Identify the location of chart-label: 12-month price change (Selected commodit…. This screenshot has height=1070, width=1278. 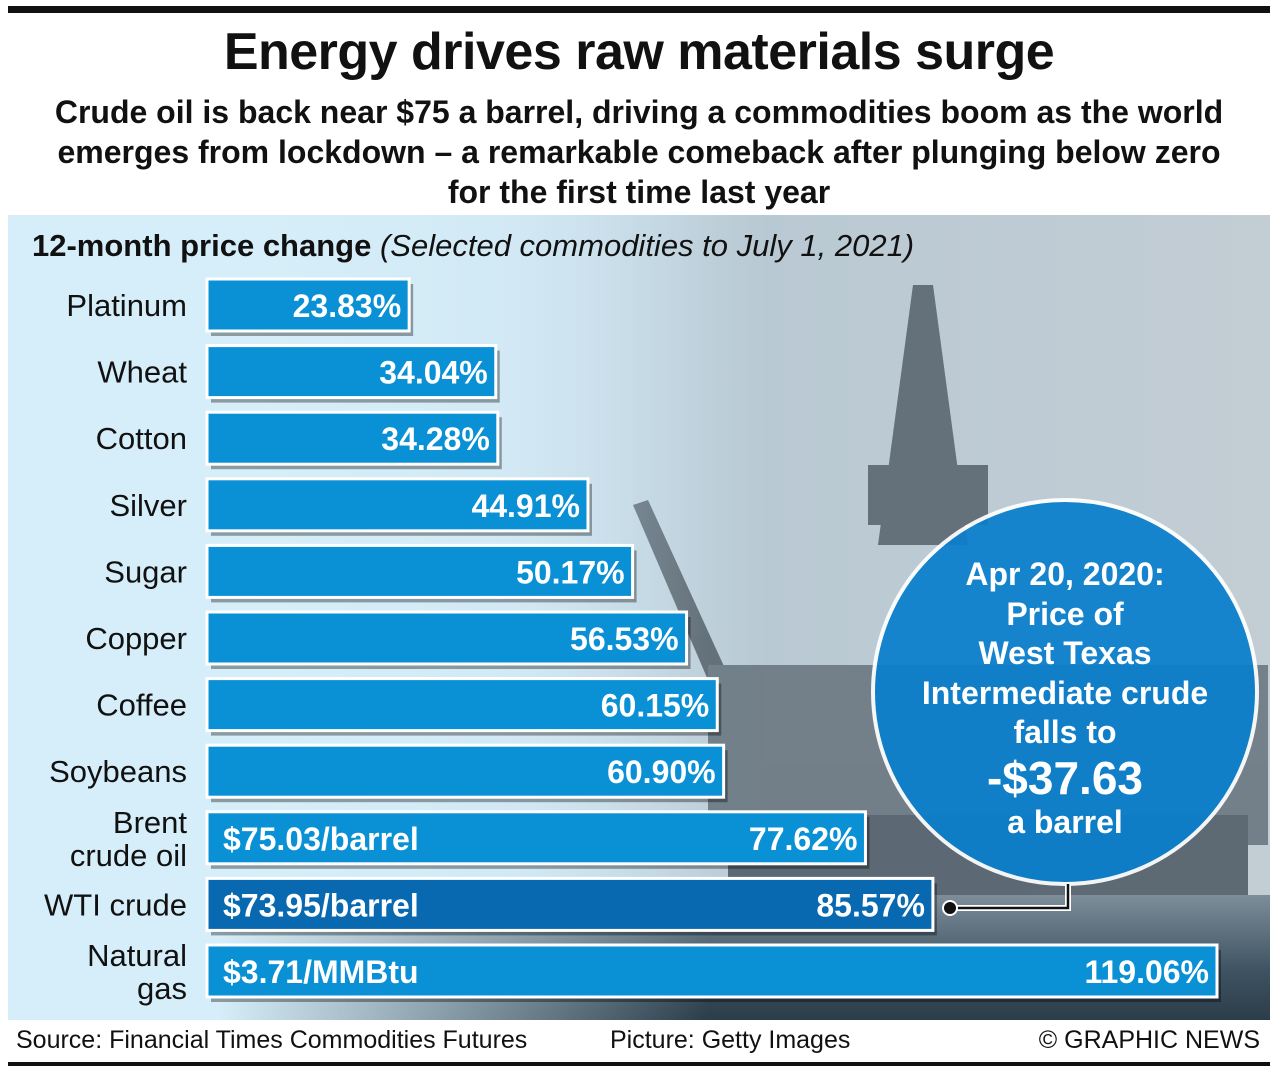
(473, 245).